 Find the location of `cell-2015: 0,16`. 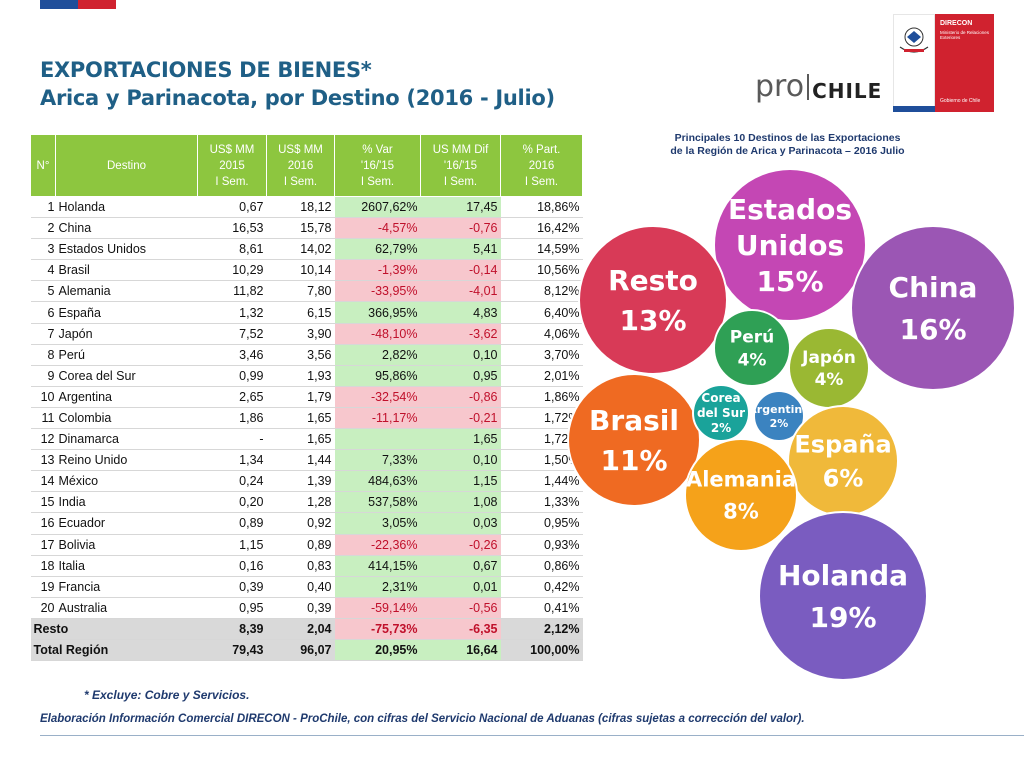

cell-2015: 0,16 is located at coordinates (232, 566).